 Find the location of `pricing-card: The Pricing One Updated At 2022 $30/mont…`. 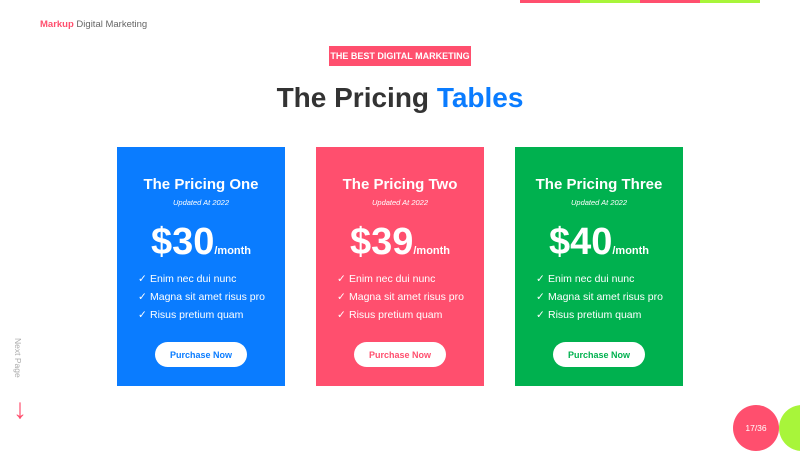

pricing-card: The Pricing One Updated At 2022 $30/mont… is located at coordinates (201, 266).